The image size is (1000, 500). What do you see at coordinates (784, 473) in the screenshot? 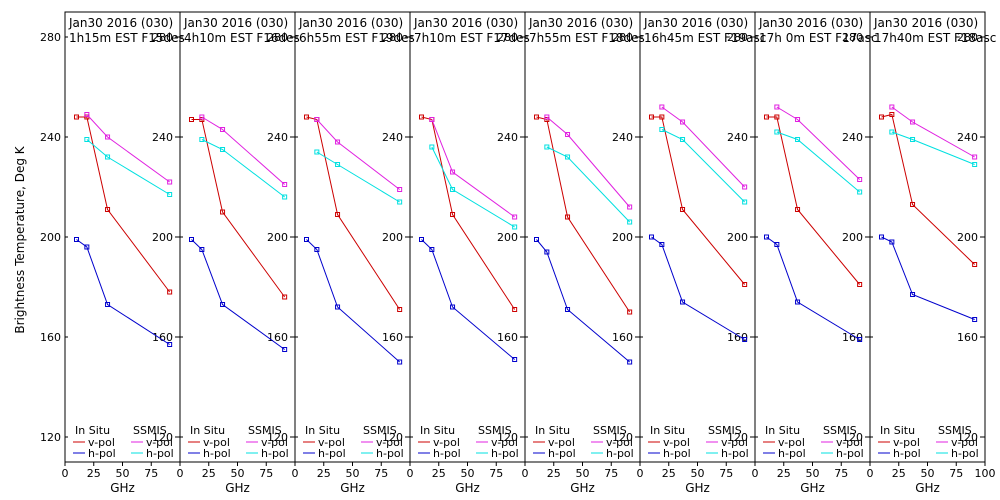
I see `x-tick-label: 25` at bounding box center [784, 473].